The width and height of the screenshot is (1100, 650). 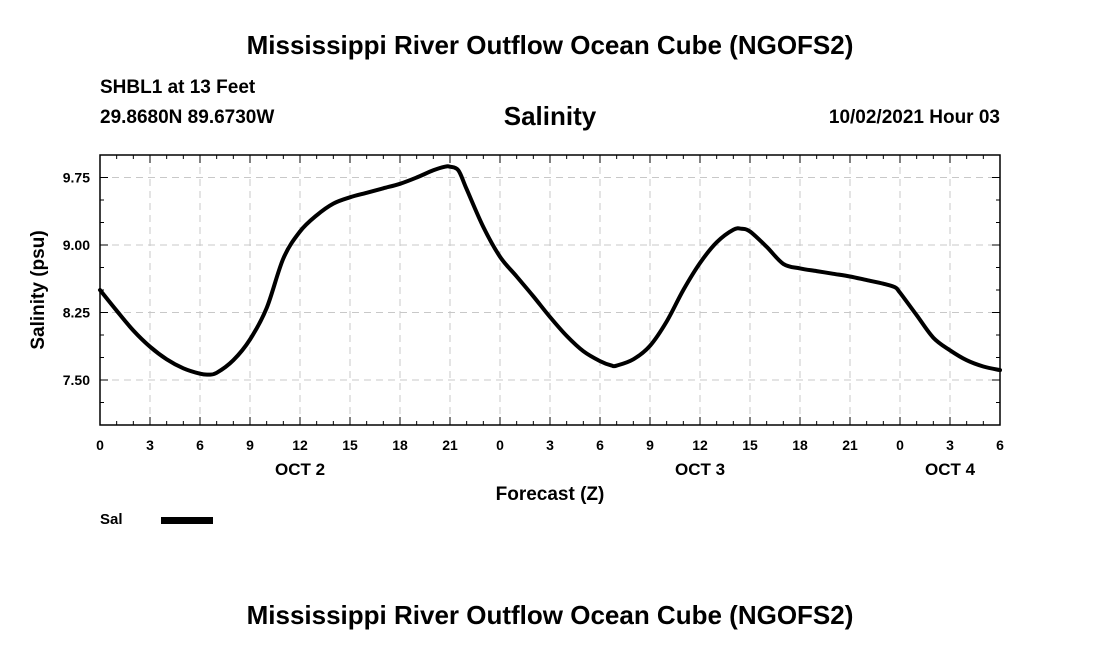 I want to click on y-tick-label: 9.75, so click(x=76, y=178).